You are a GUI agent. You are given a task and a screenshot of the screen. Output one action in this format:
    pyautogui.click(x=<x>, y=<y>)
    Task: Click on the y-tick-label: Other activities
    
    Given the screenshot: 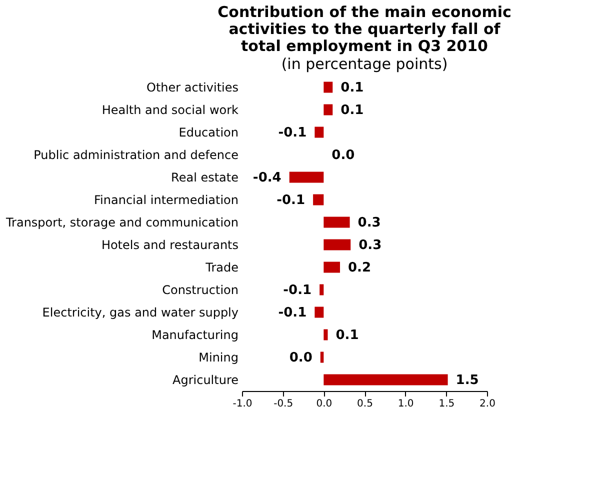 What is the action you would take?
    pyautogui.click(x=192, y=87)
    